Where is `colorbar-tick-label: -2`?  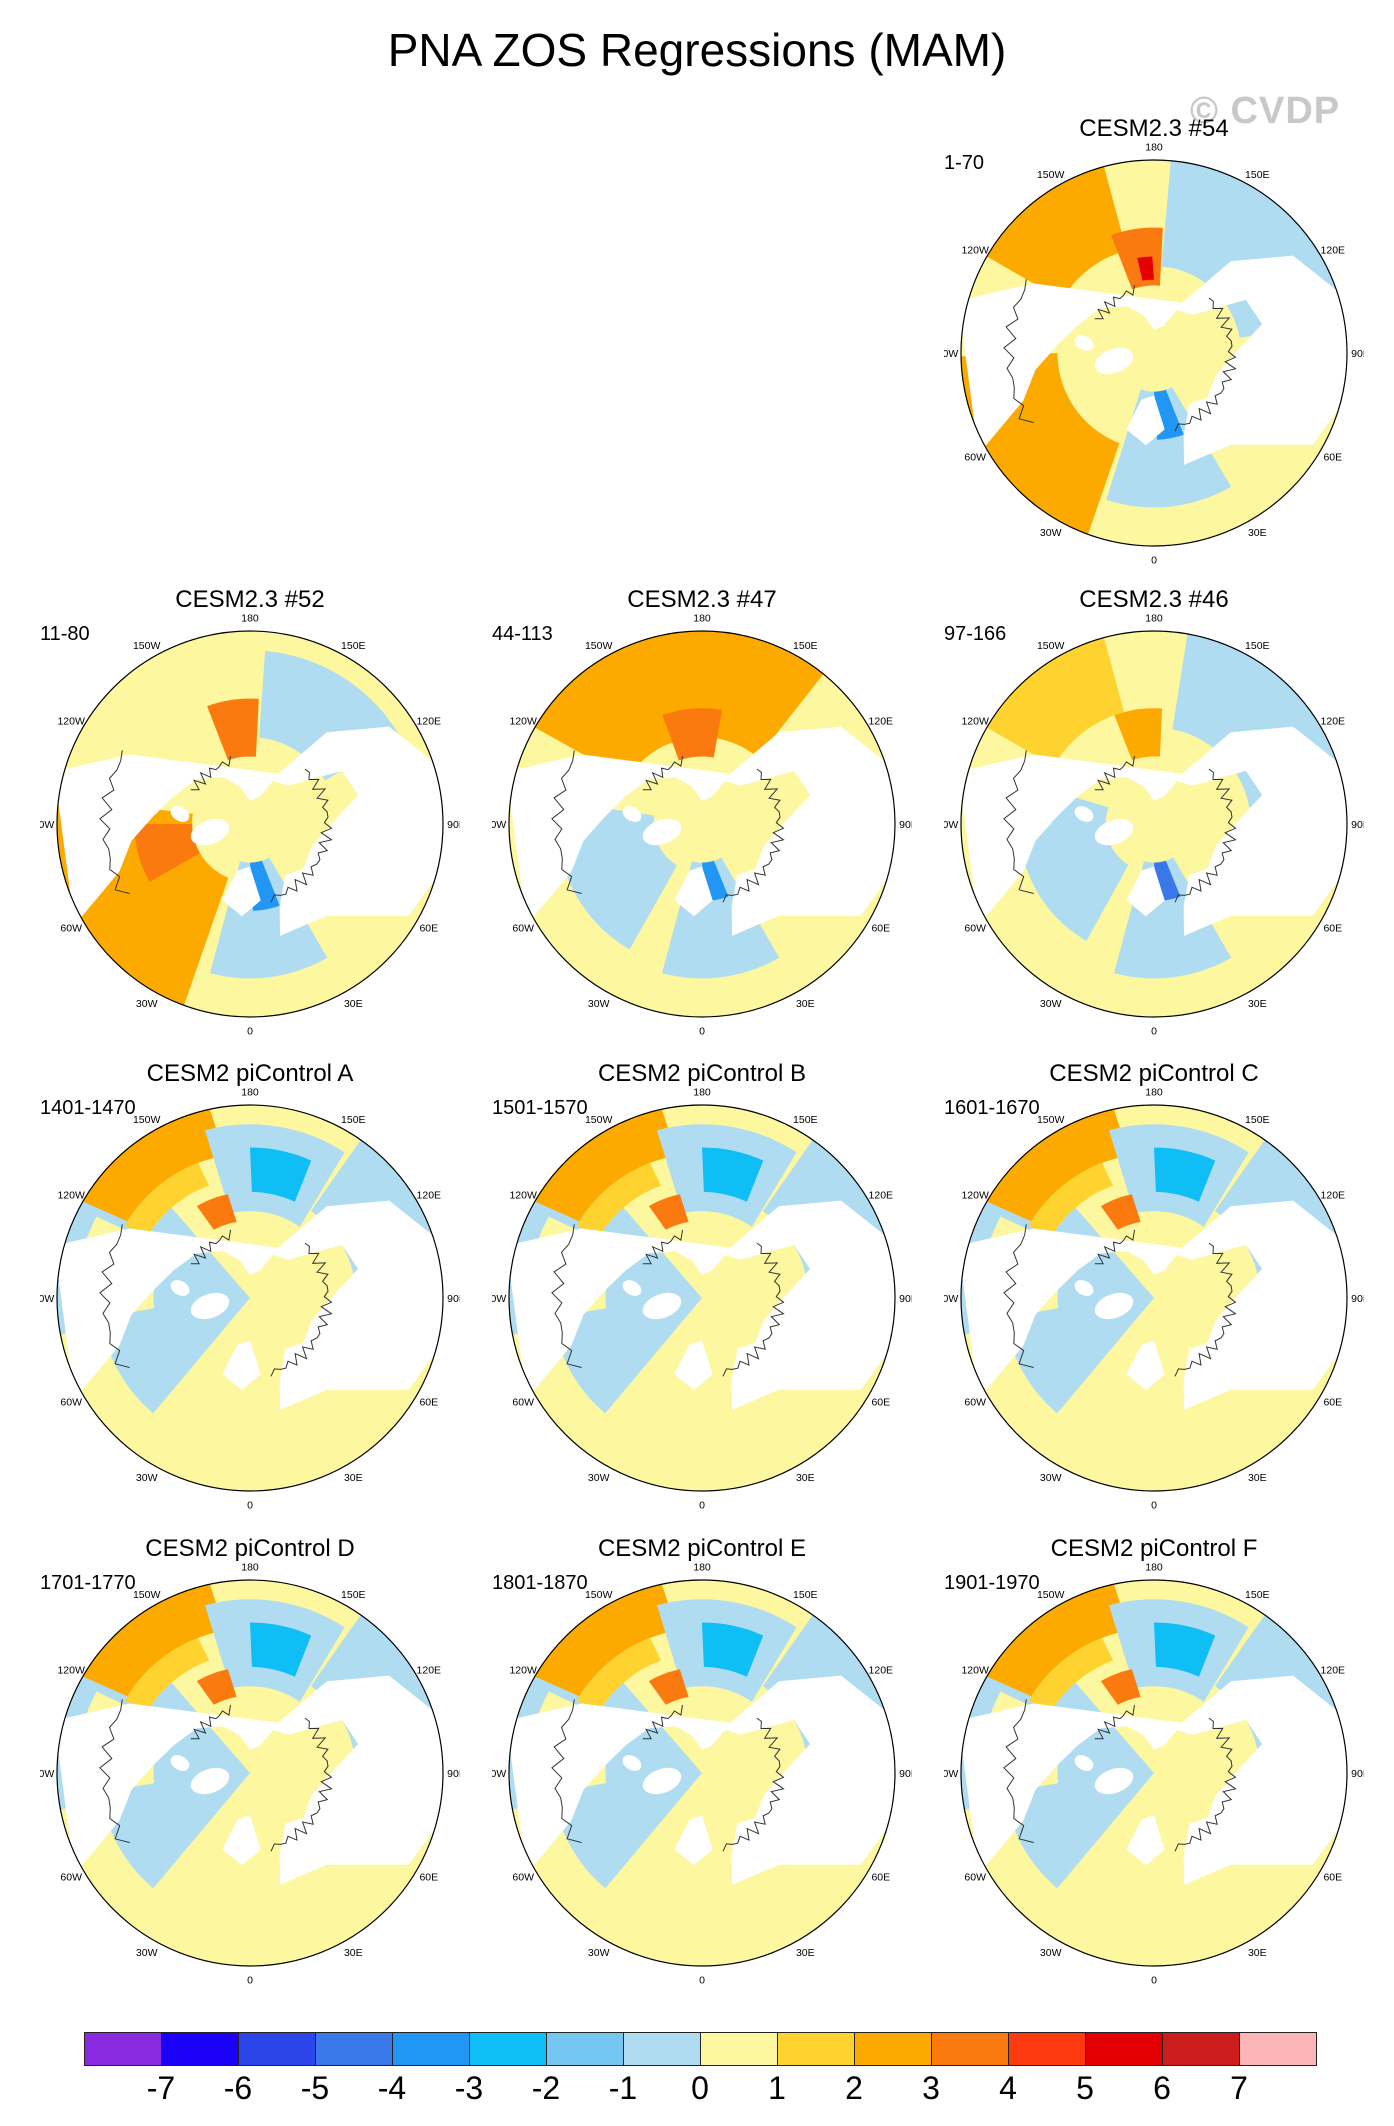 colorbar-tick-label: -2 is located at coordinates (546, 2088).